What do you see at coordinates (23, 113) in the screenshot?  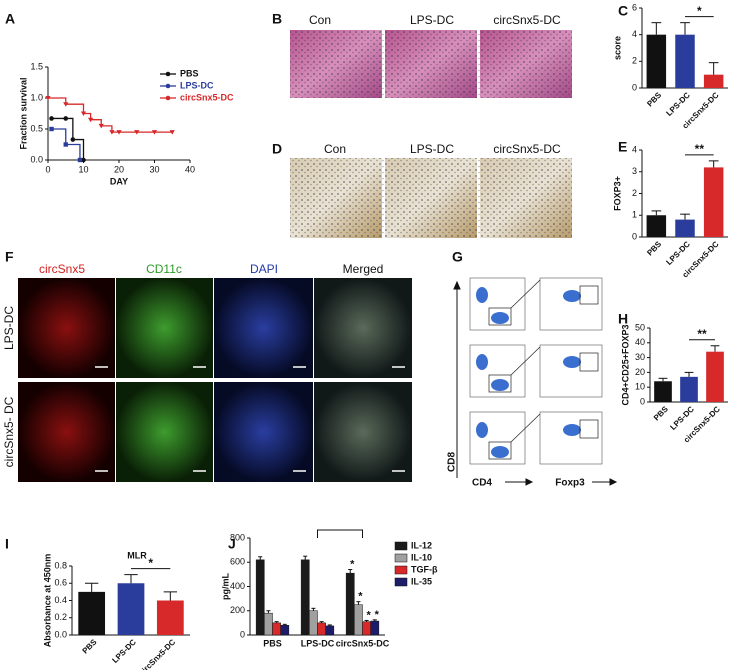 I see `y-axis-title: Fraction survival` at bounding box center [23, 113].